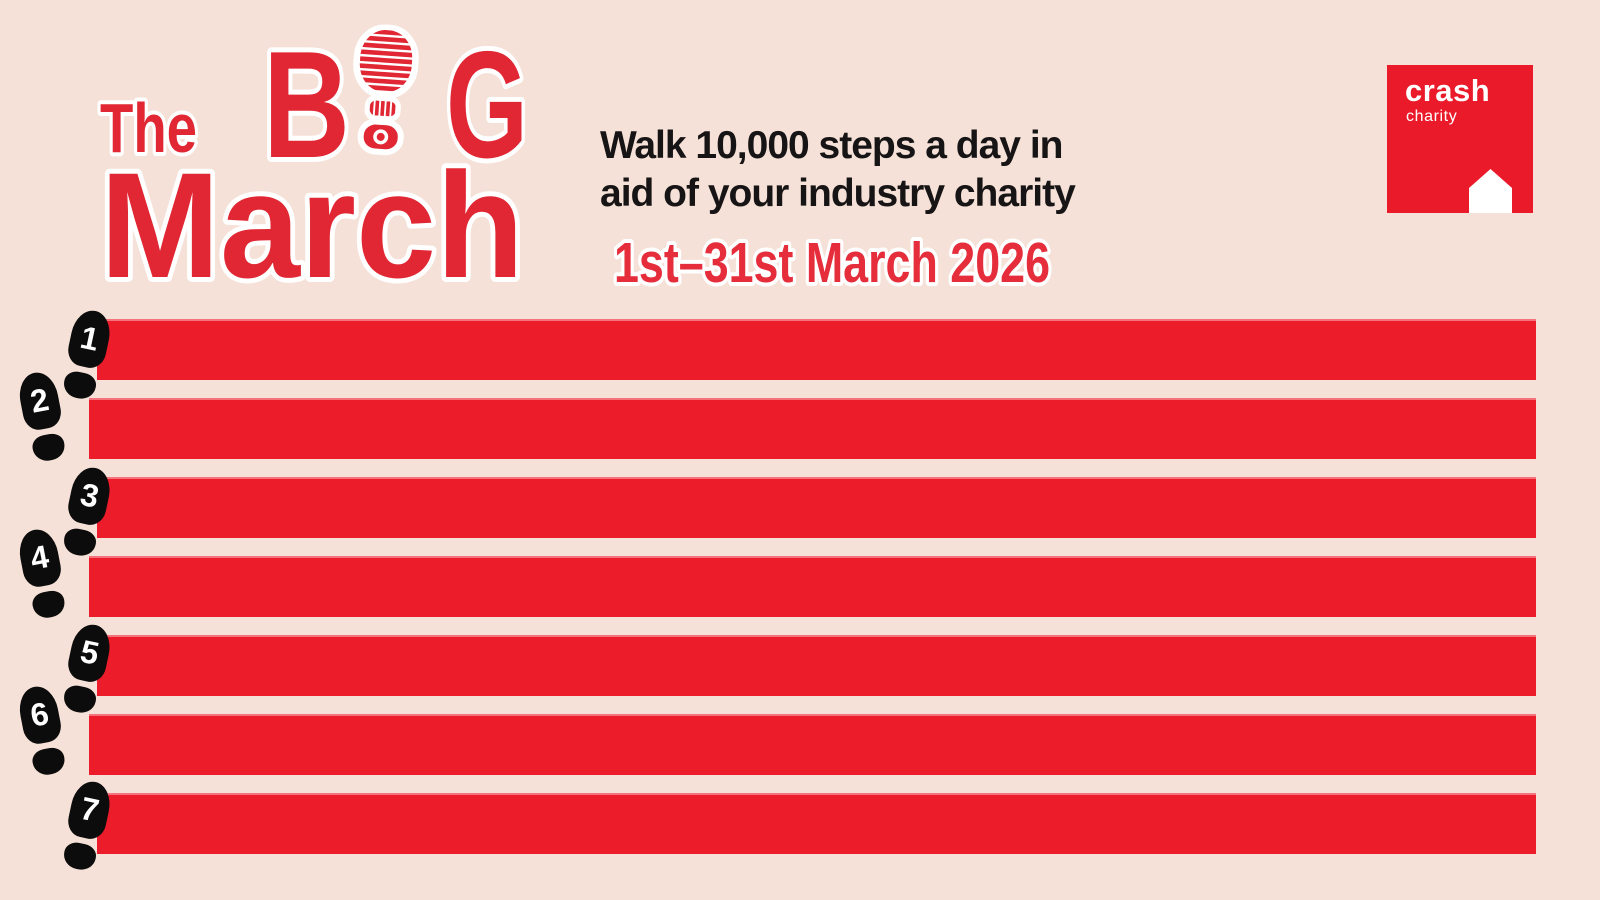 This screenshot has width=1600, height=900. I want to click on day-number: 1, so click(90, 338).